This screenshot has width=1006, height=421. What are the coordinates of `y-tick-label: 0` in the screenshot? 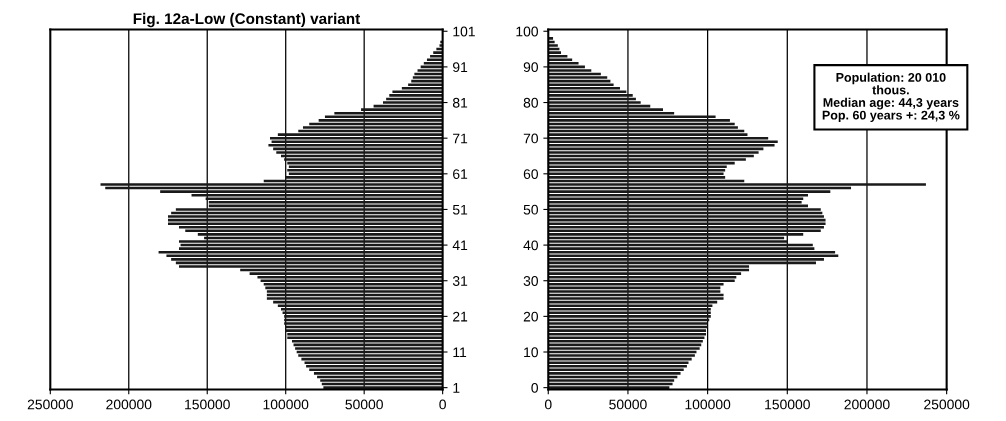 It's located at (535, 387).